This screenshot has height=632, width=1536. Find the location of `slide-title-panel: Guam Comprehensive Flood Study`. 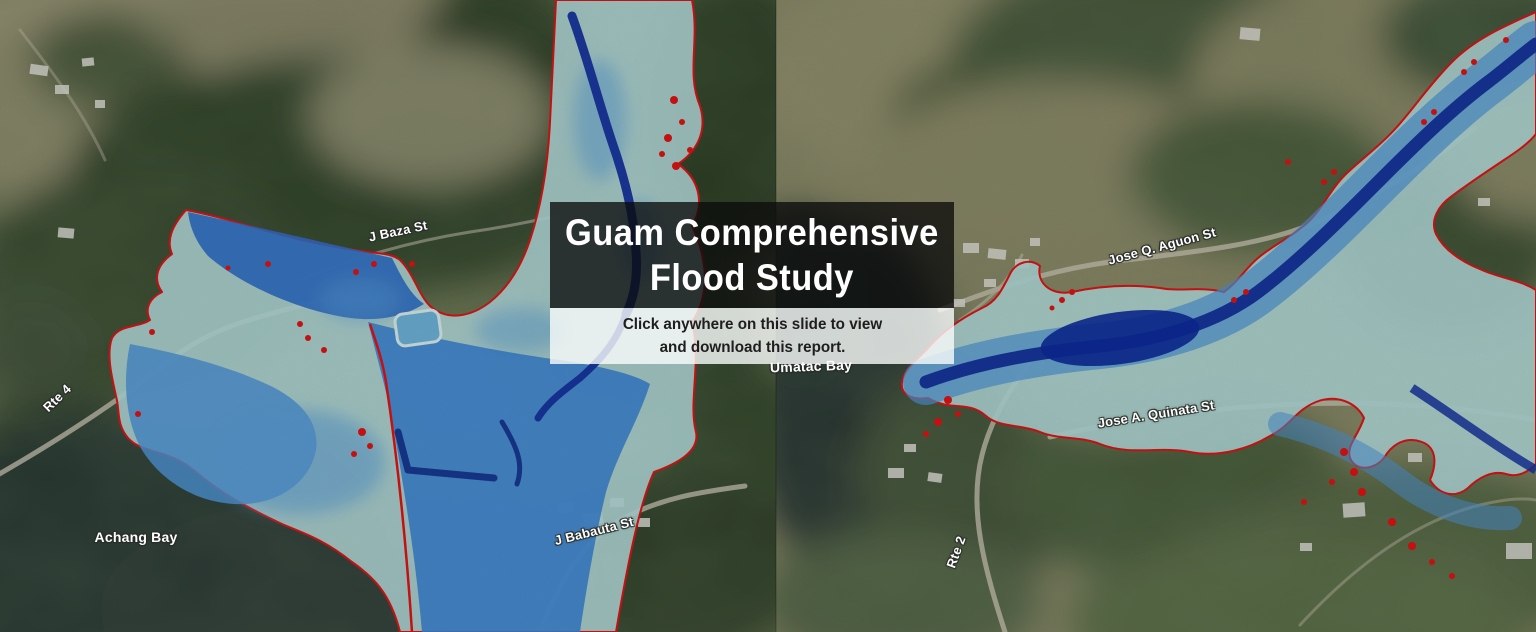

slide-title-panel: Guam Comprehensive Flood Study is located at coordinates (752, 255).